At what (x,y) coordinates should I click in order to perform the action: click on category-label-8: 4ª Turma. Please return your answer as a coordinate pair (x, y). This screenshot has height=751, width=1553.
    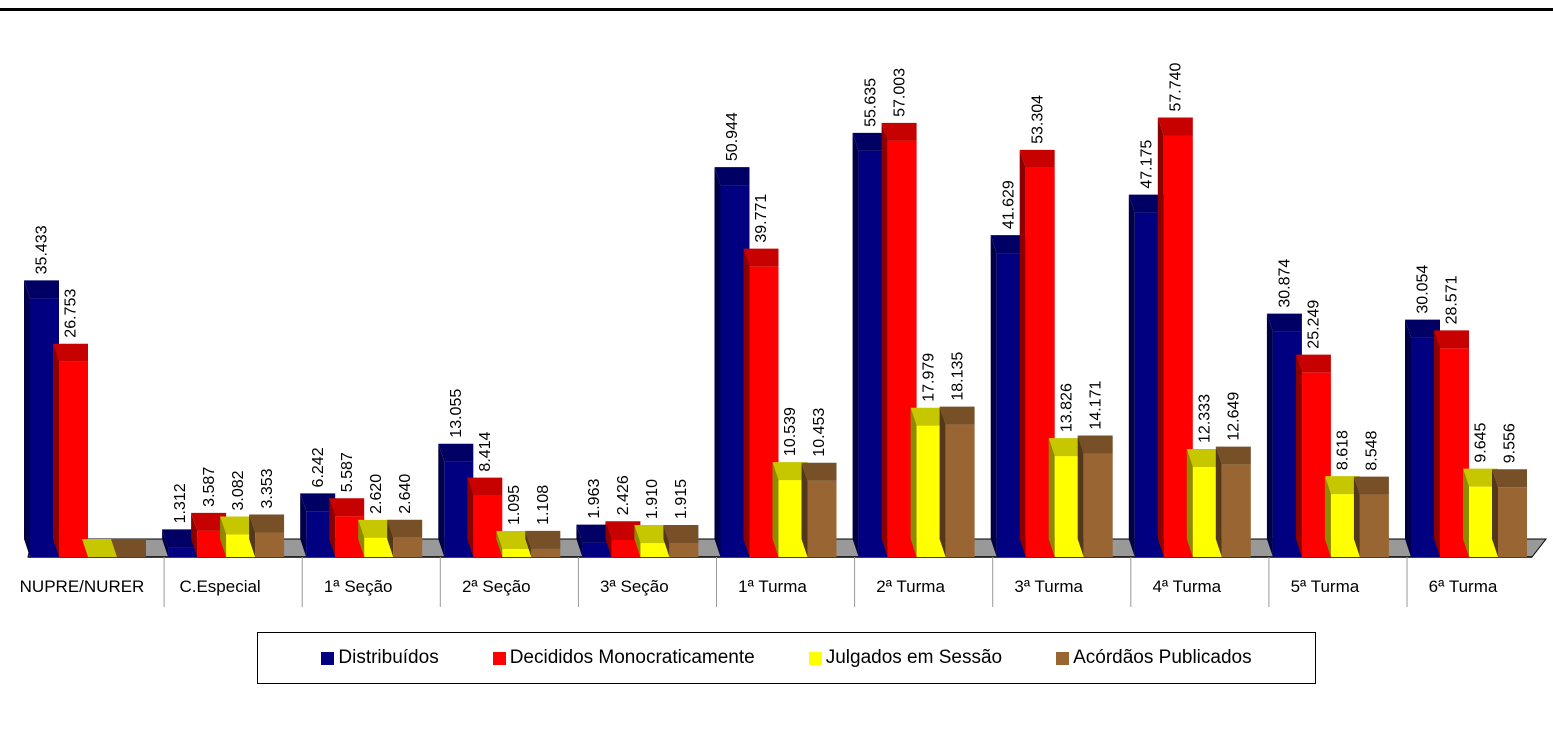
    Looking at the image, I should click on (1186, 586).